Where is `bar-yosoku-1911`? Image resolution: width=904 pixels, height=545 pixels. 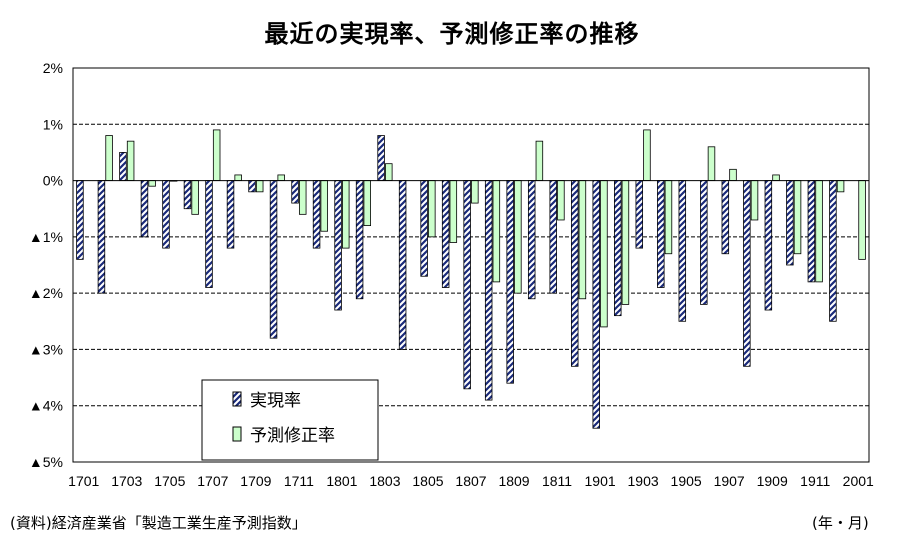 bar-yosoku-1911 is located at coordinates (819, 231).